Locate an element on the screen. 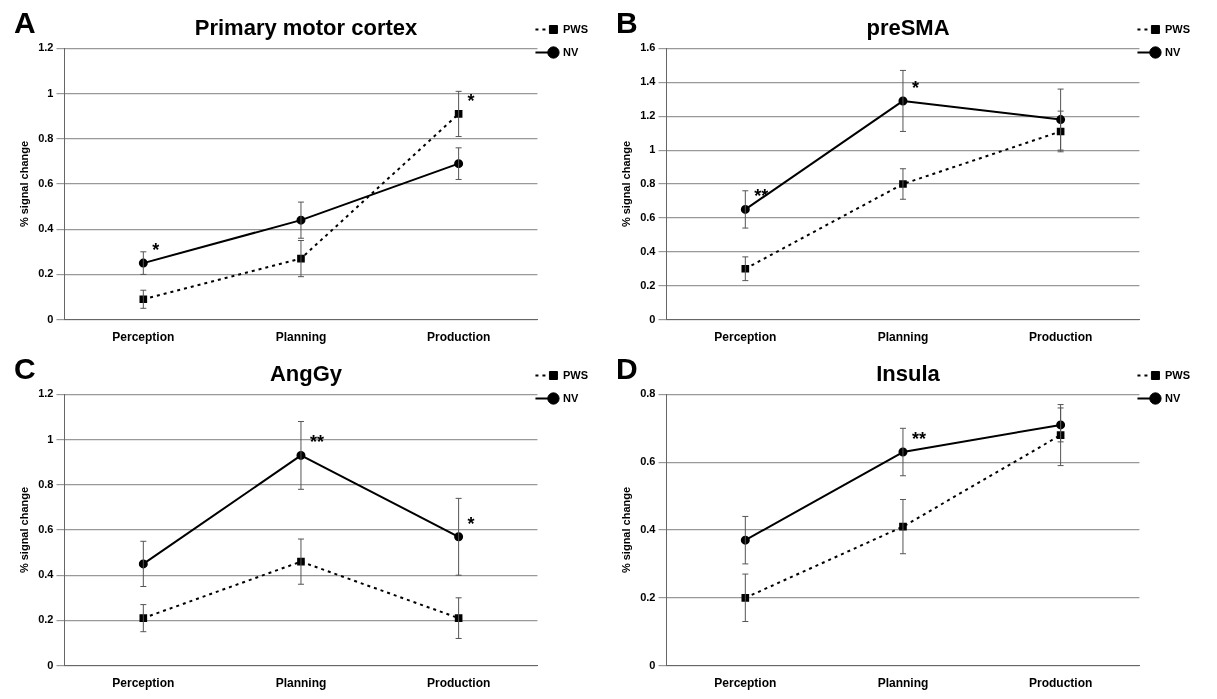  y-tick-label: 1.6 is located at coordinates (648, 47).